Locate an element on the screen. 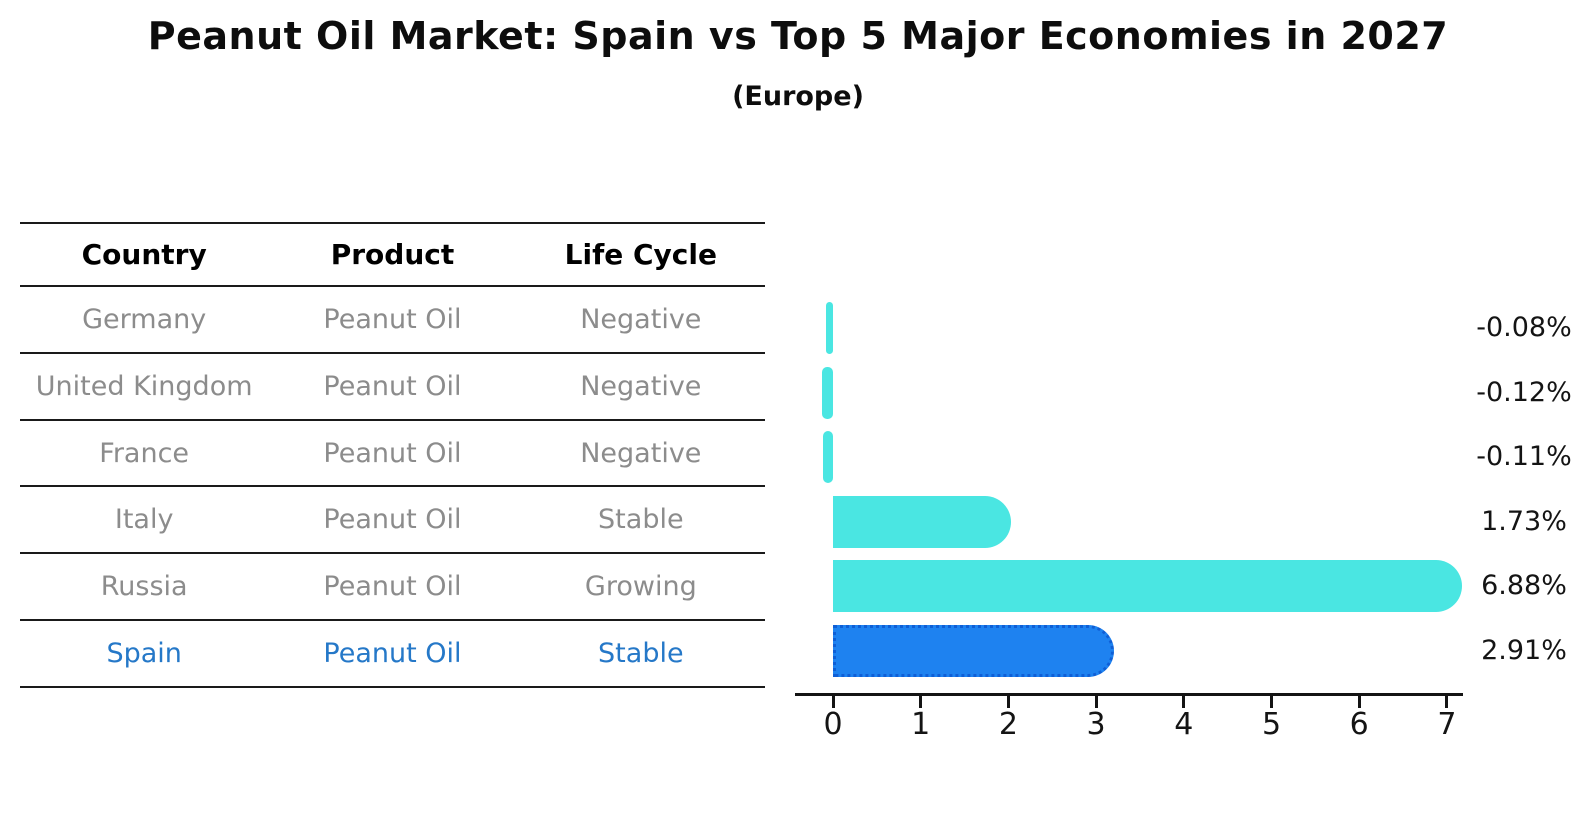 Image resolution: width=1596 pixels, height=823 pixels. col-header-country: Country is located at coordinates (144, 254).